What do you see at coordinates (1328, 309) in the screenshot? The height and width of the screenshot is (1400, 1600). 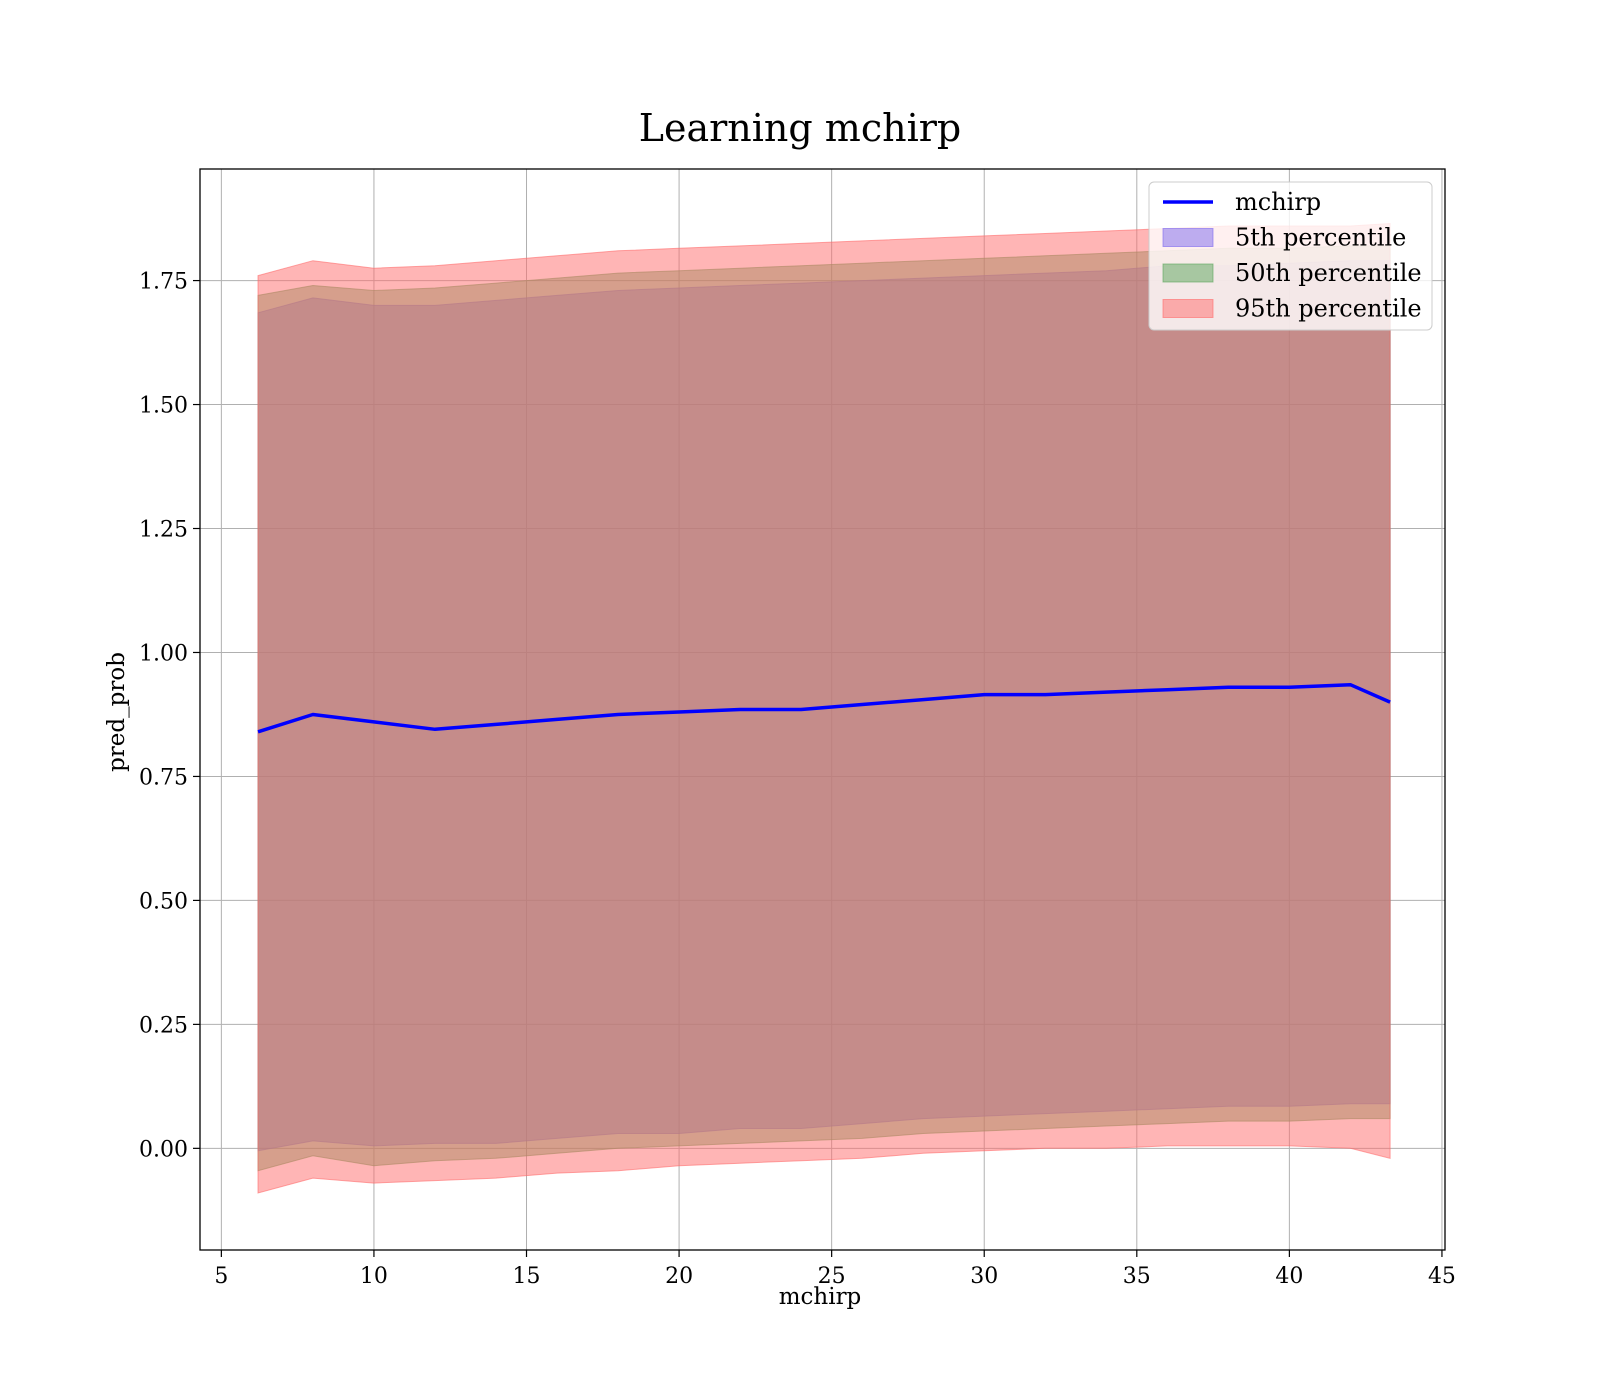 I see `legend-entry: 95th percentile` at bounding box center [1328, 309].